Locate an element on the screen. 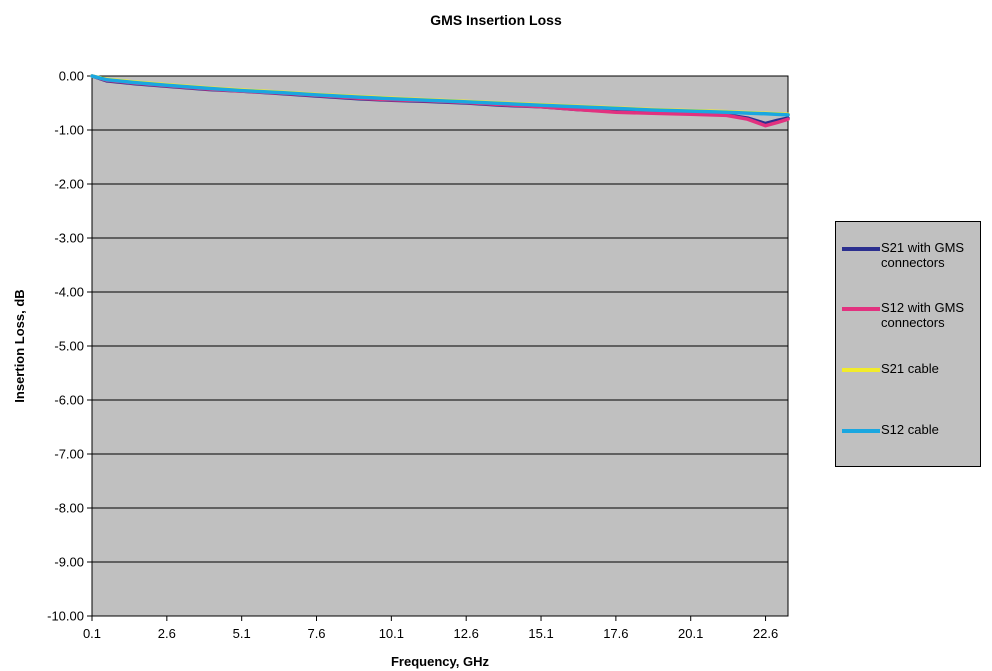 The width and height of the screenshot is (992, 671). x-tick-label: 15.1 is located at coordinates (540, 633).